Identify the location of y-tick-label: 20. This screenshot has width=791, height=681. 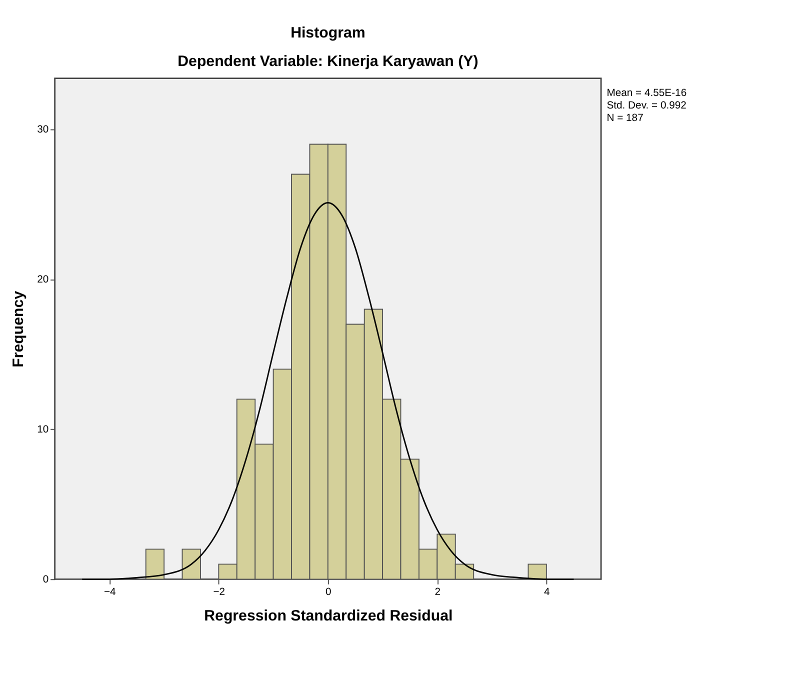
(43, 280).